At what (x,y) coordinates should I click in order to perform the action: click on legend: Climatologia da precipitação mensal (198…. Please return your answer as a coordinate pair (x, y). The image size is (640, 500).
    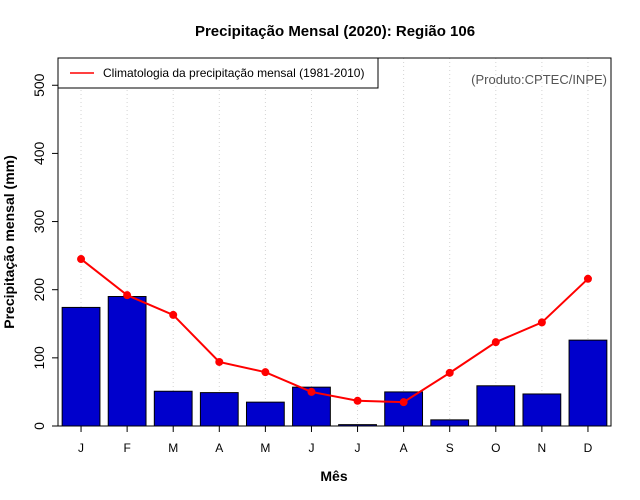
    Looking at the image, I should click on (218, 73).